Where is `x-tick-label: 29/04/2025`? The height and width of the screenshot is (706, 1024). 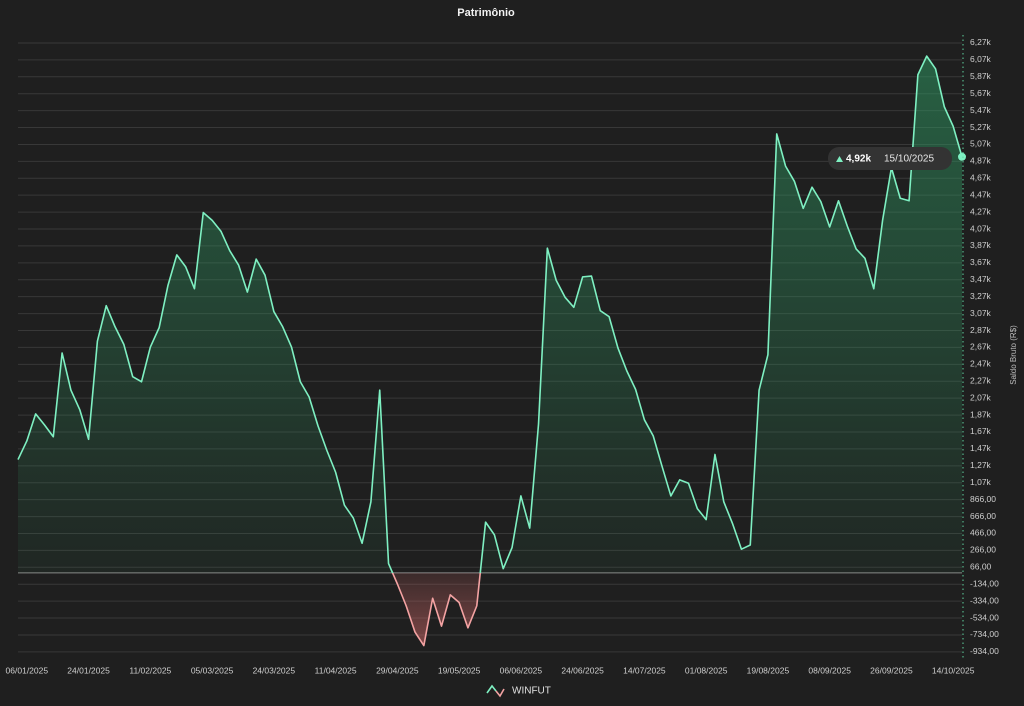 x-tick-label: 29/04/2025 is located at coordinates (397, 670).